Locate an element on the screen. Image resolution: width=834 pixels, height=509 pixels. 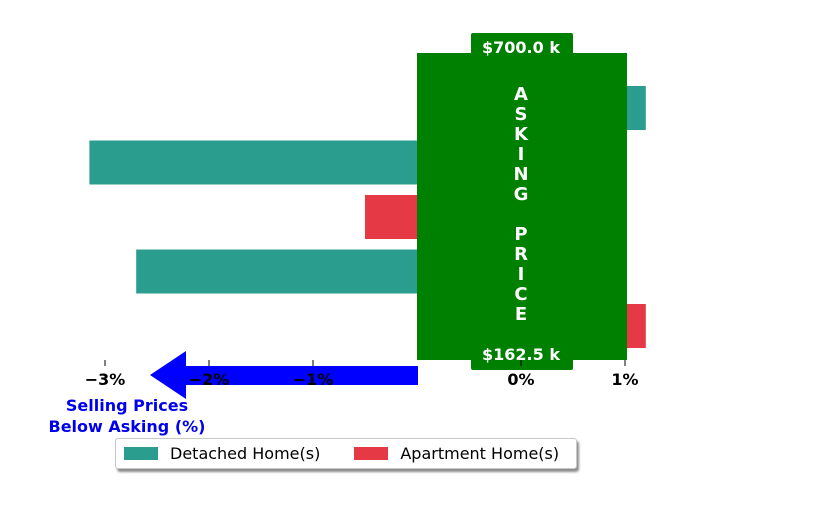
vertical-letter: P is located at coordinates (520, 234).